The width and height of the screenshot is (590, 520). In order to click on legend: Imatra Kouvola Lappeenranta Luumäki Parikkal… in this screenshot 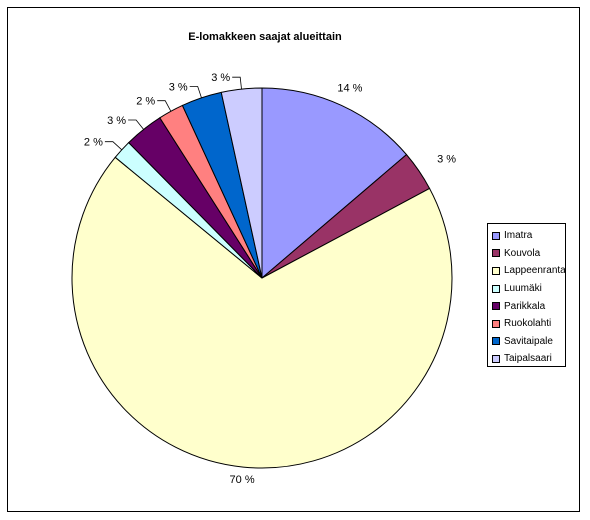, I will do `click(526, 295)`.